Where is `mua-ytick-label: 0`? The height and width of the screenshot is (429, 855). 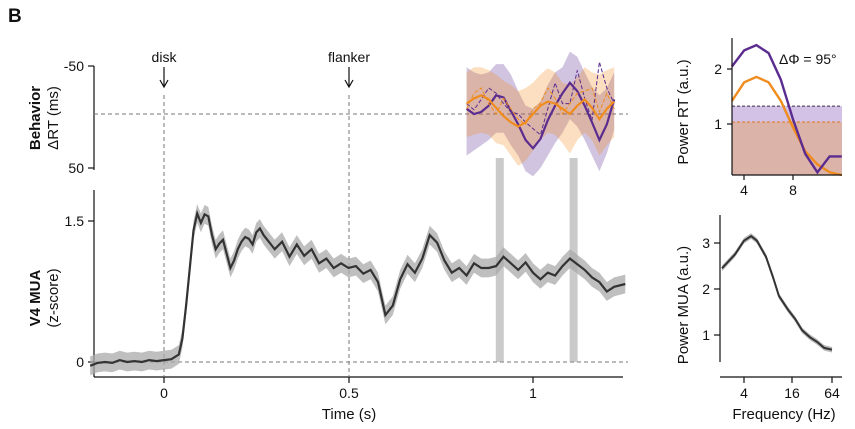
mua-ytick-label: 0 is located at coordinates (80, 362).